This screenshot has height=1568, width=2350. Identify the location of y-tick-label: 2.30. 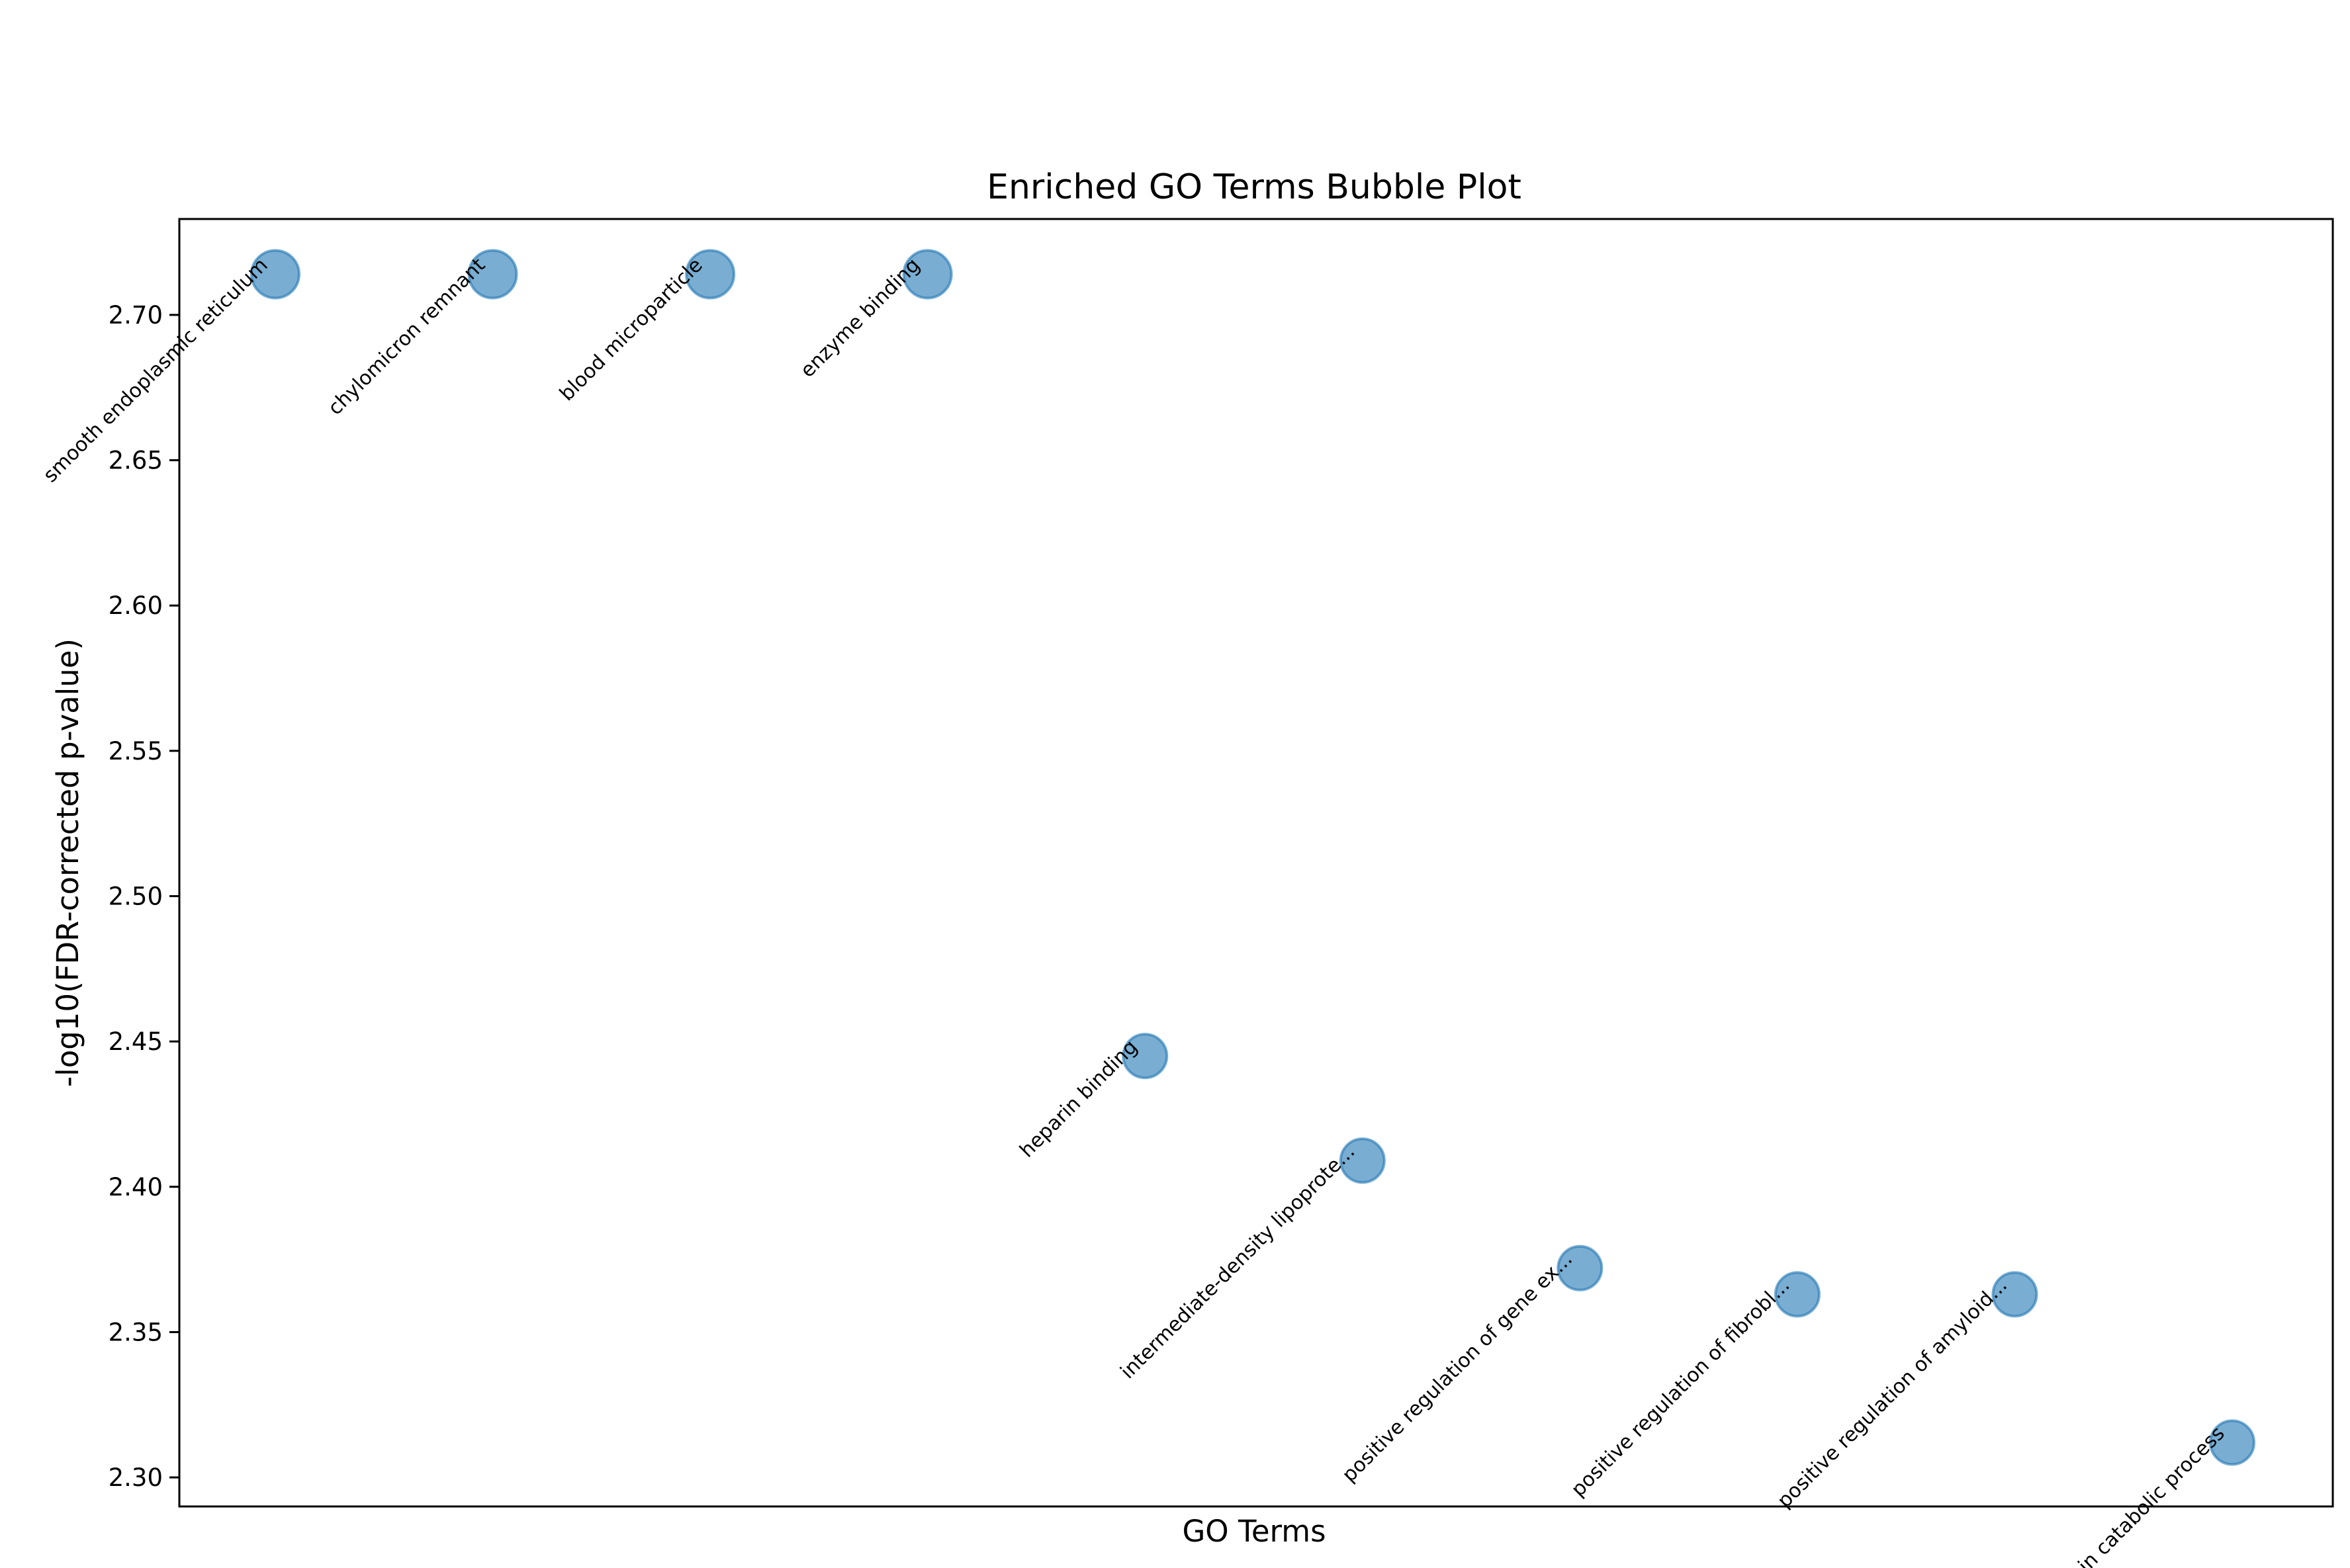
(136, 1477).